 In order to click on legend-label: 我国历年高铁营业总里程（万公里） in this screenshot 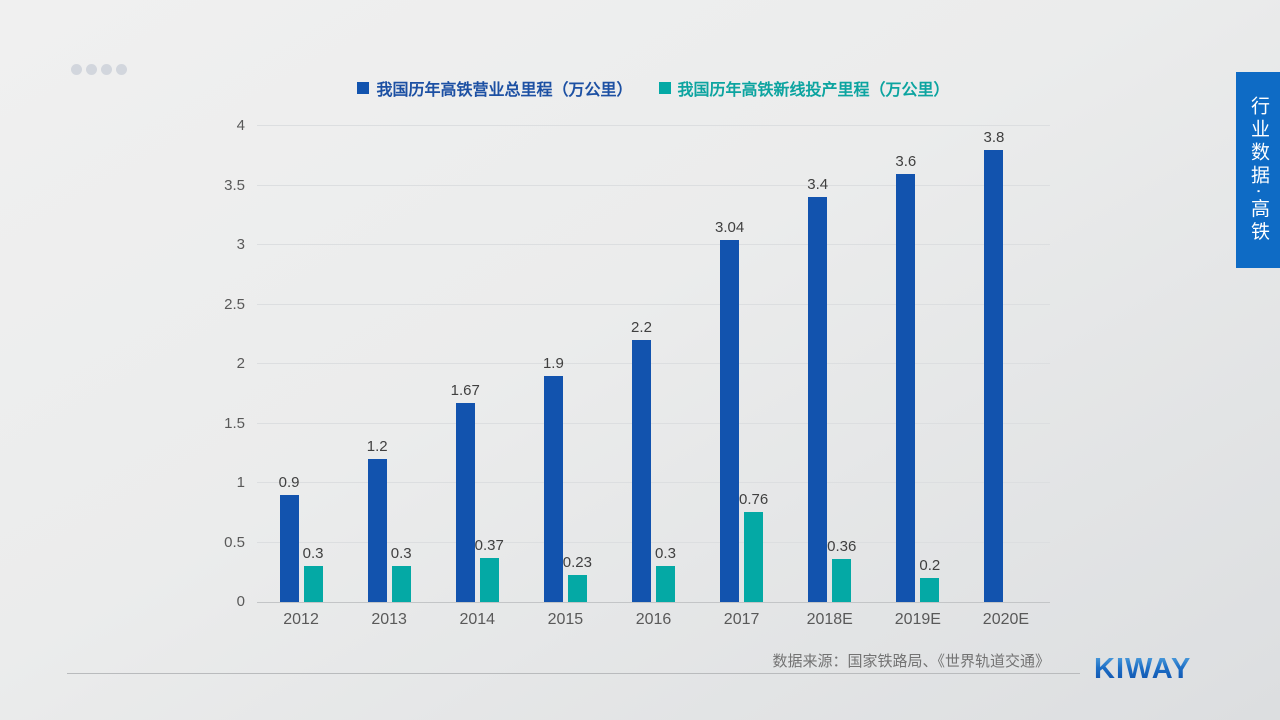, I will do `click(504, 90)`.